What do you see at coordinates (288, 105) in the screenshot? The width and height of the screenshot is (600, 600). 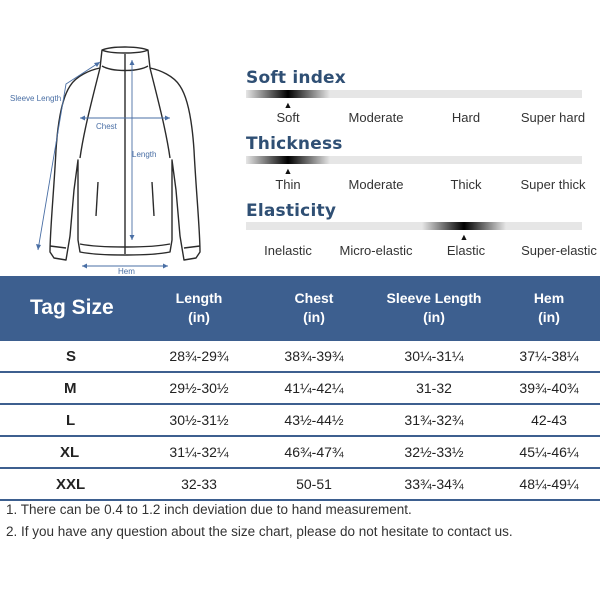 I see `soft-index-marker-icon: ▲` at bounding box center [288, 105].